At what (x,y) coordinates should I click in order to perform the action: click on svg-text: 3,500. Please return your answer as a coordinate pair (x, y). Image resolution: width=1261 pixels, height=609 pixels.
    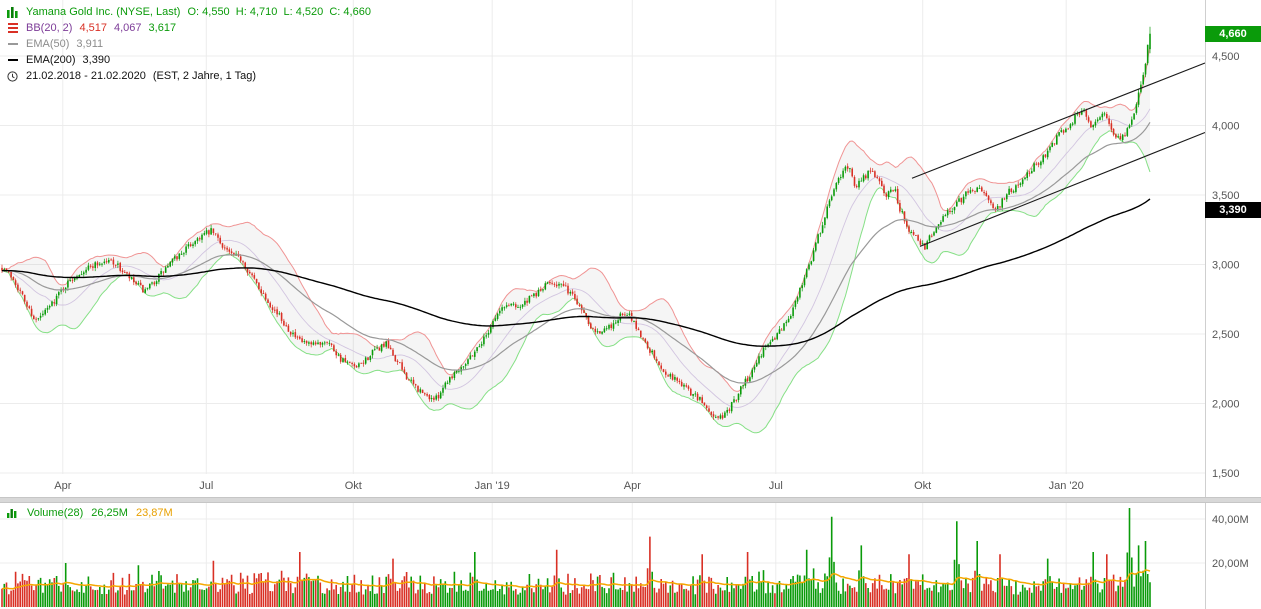
    Looking at the image, I should click on (1226, 196).